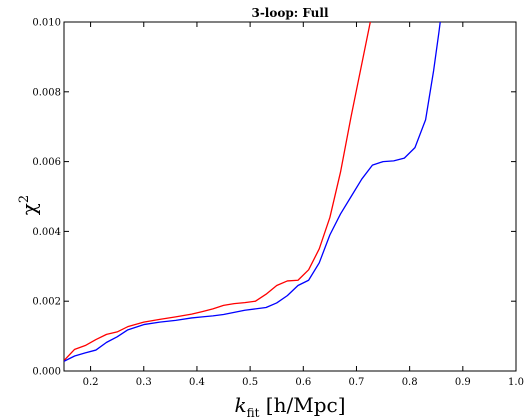  Describe the element at coordinates (250, 382) in the screenshot. I see `x-tick-label: 0.5` at that location.